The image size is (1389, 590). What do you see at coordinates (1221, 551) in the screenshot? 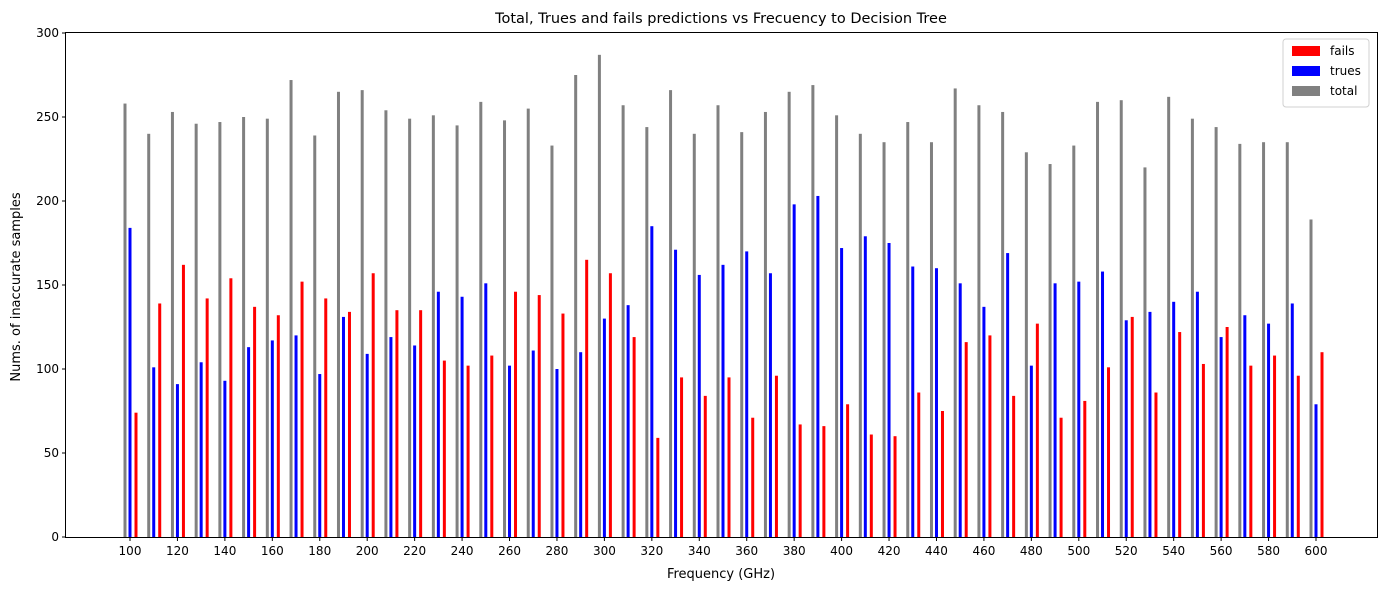
I see `x-tick-label: 560` at bounding box center [1221, 551].